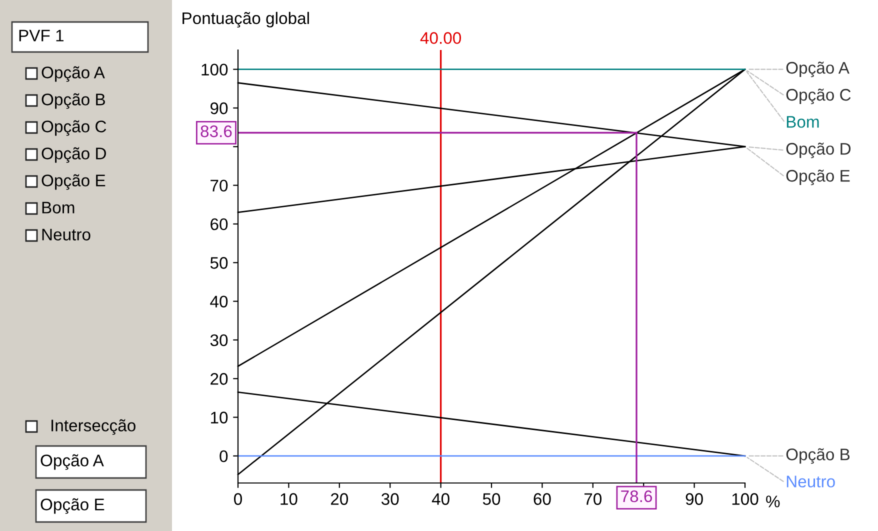 This screenshot has width=878, height=531. Describe the element at coordinates (441, 38) in the screenshot. I see `ref-line-label: 40.00` at that location.